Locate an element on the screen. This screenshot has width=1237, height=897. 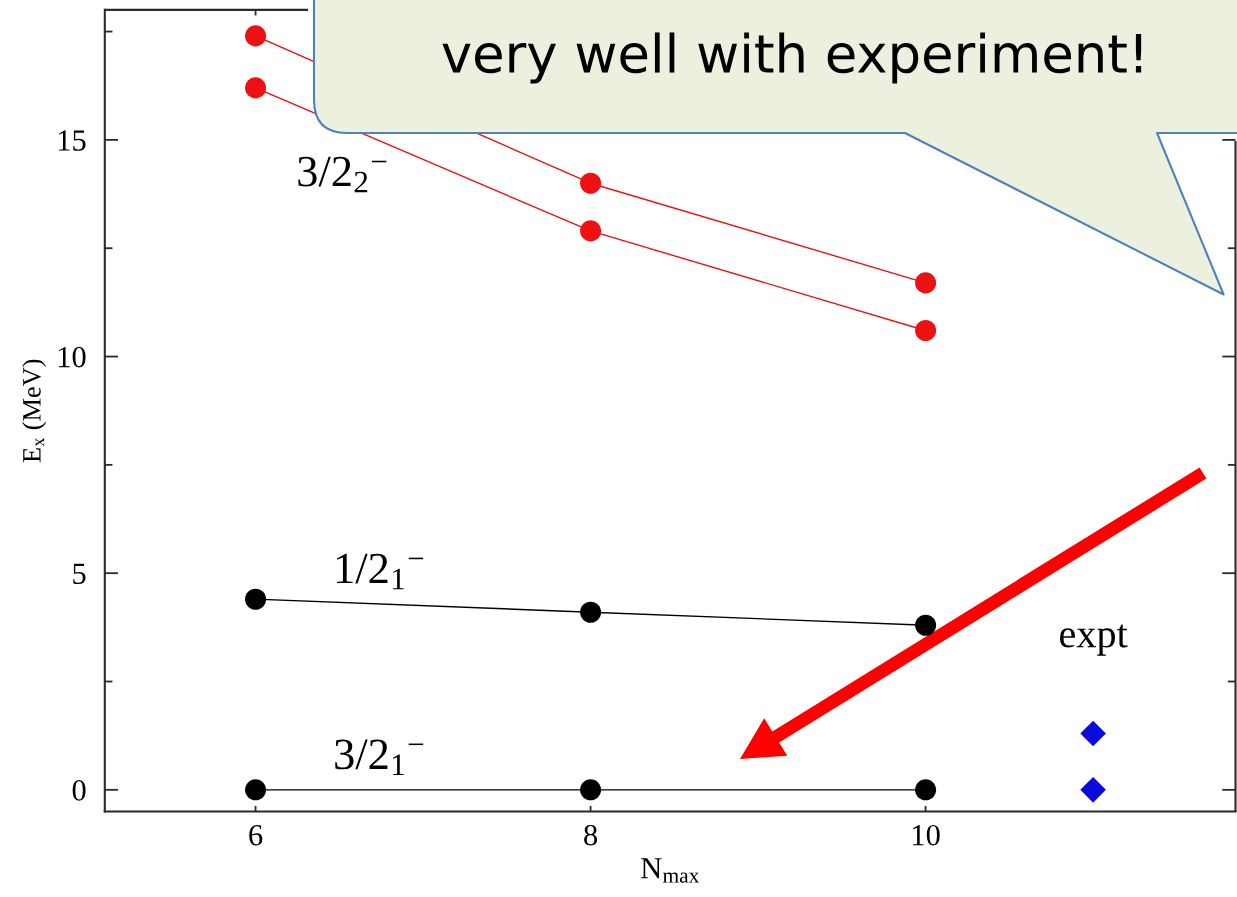
annotation: very well with experiment! is located at coordinates (792, 58).